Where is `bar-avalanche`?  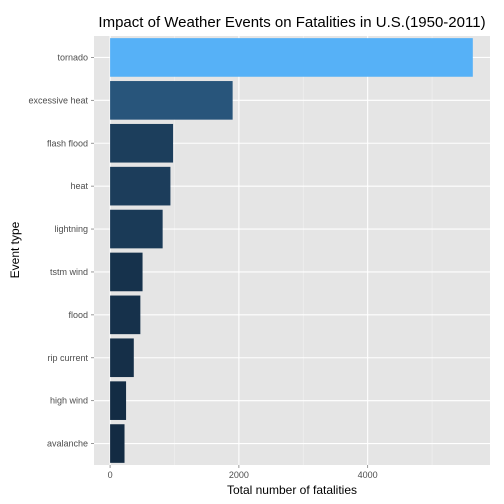 bar-avalanche is located at coordinates (117, 443).